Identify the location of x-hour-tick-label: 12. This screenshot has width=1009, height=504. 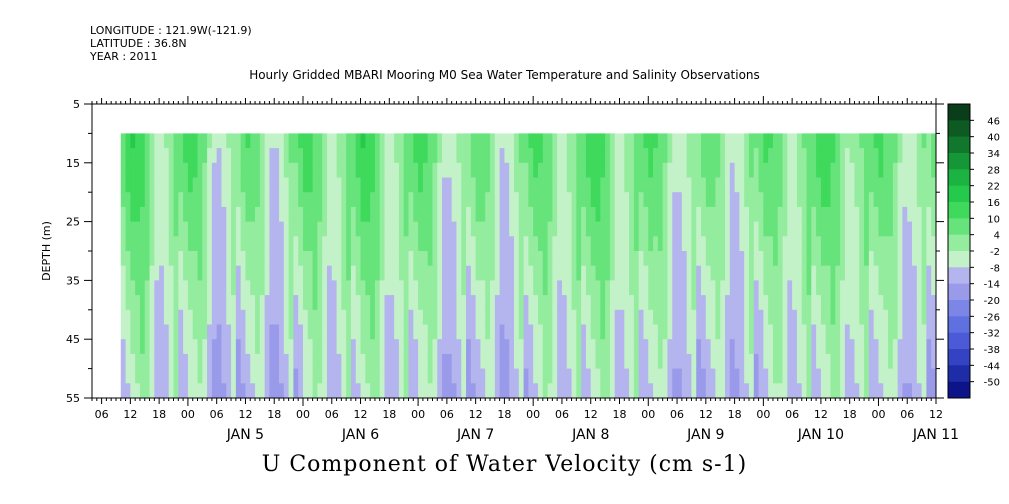
(130, 414).